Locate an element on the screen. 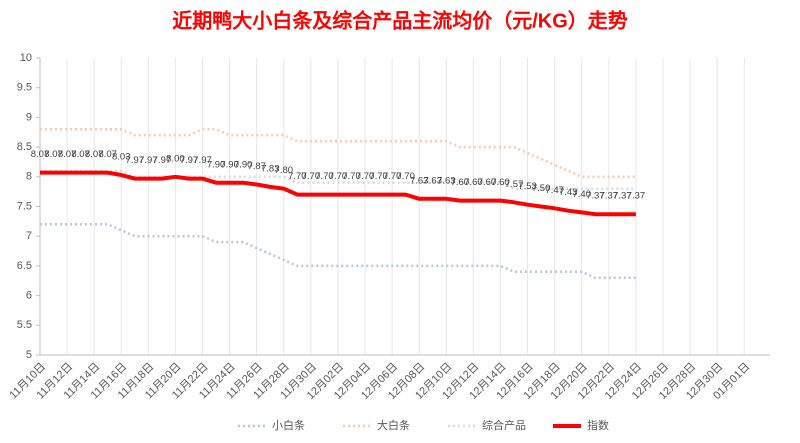 This screenshot has height=443, width=800. y-tick-label: 5 is located at coordinates (29, 355).